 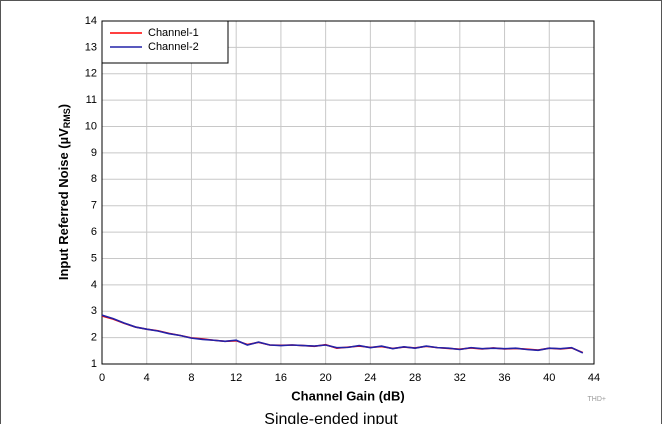 I want to click on x-tick-label: 4, so click(x=147, y=378).